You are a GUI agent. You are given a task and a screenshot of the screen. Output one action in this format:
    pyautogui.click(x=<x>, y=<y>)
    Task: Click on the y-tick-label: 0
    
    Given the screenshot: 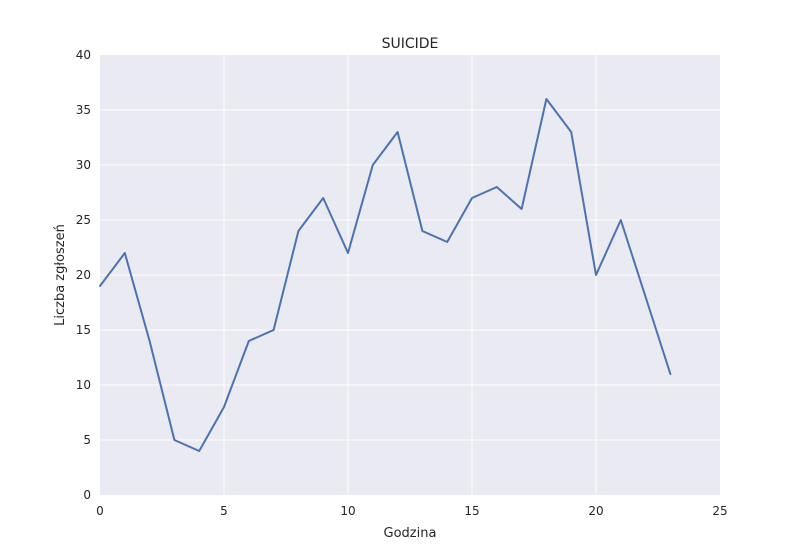 What is the action you would take?
    pyautogui.click(x=87, y=495)
    